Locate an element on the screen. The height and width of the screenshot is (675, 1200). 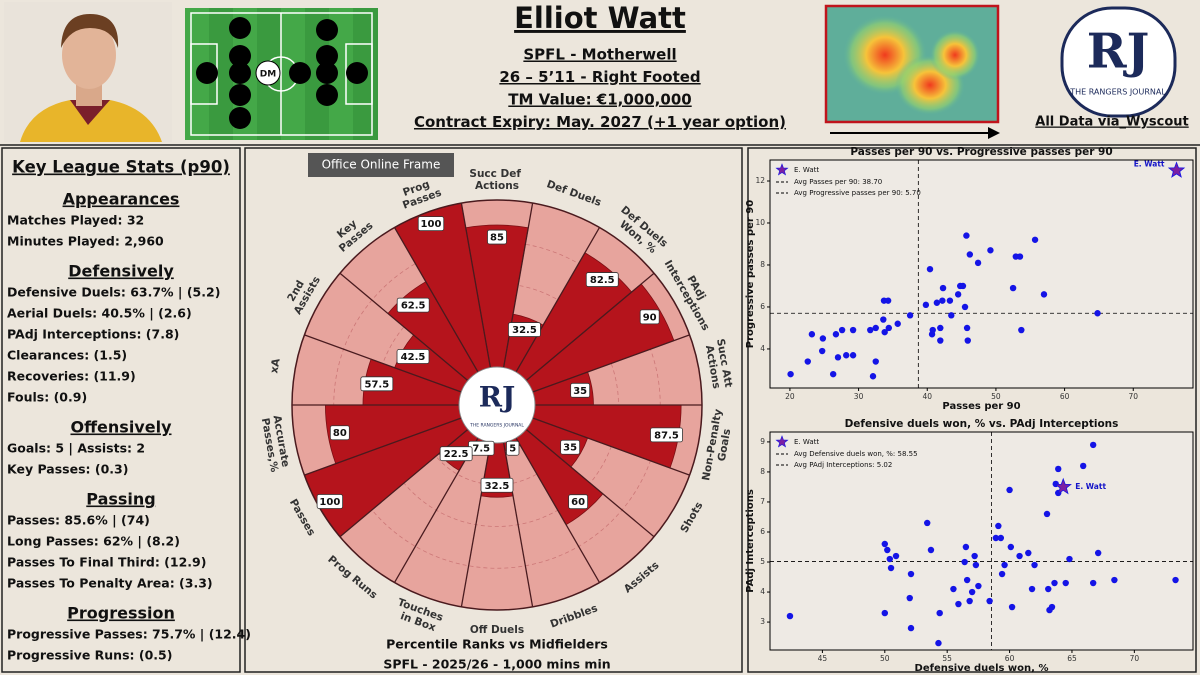
x-axis-label: Passes per 90 is located at coordinates (981, 406).